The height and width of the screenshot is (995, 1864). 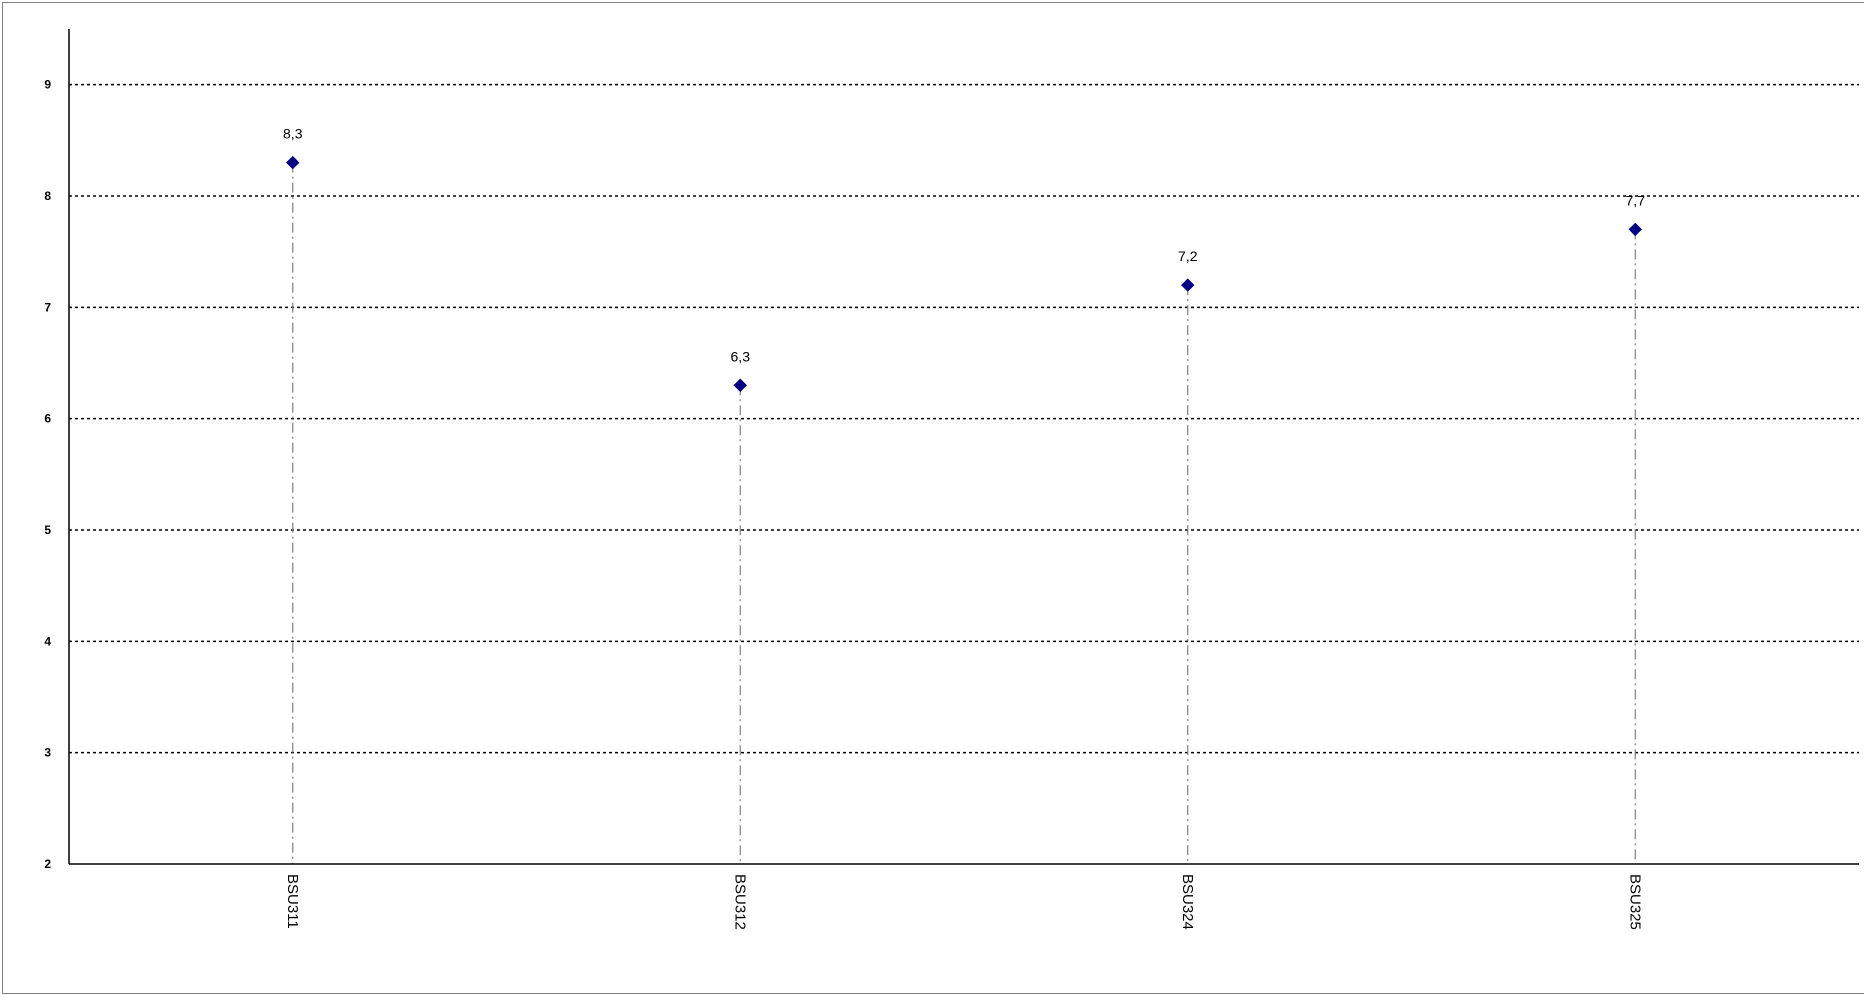 I want to click on data-label: 6,3, so click(x=741, y=356).